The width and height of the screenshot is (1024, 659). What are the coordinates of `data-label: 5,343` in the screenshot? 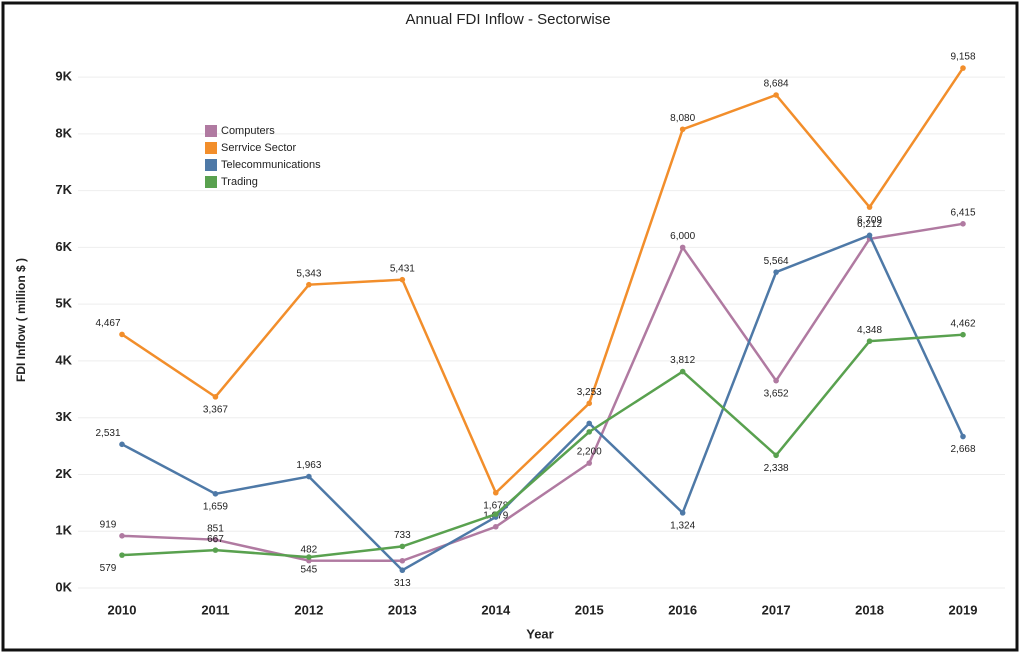 It's located at (308, 273).